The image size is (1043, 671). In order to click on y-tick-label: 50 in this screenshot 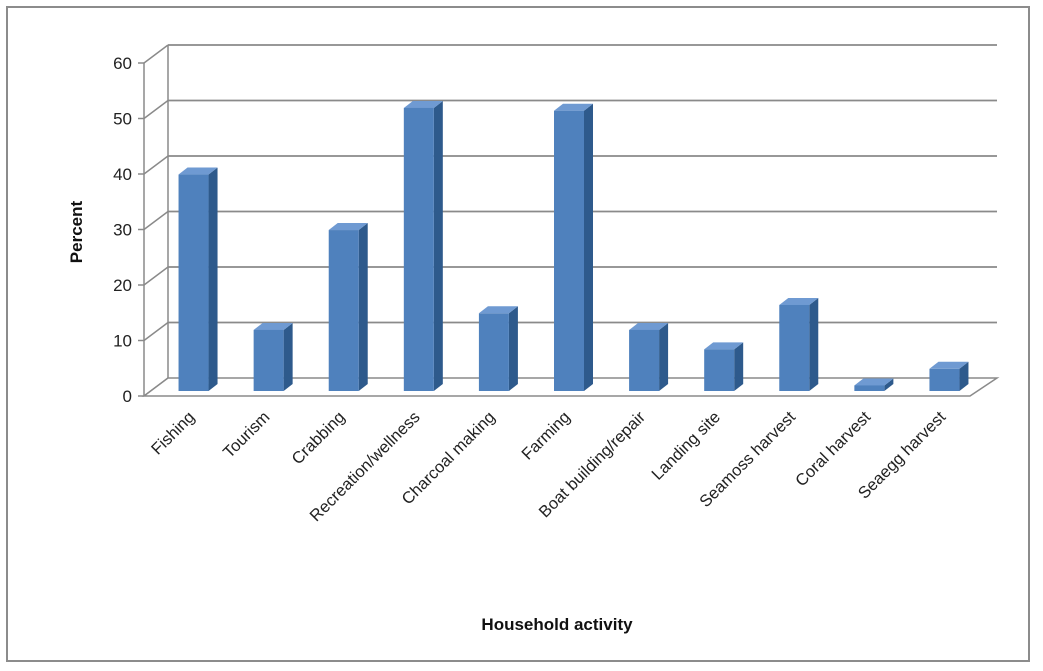, I will do `click(122, 119)`.